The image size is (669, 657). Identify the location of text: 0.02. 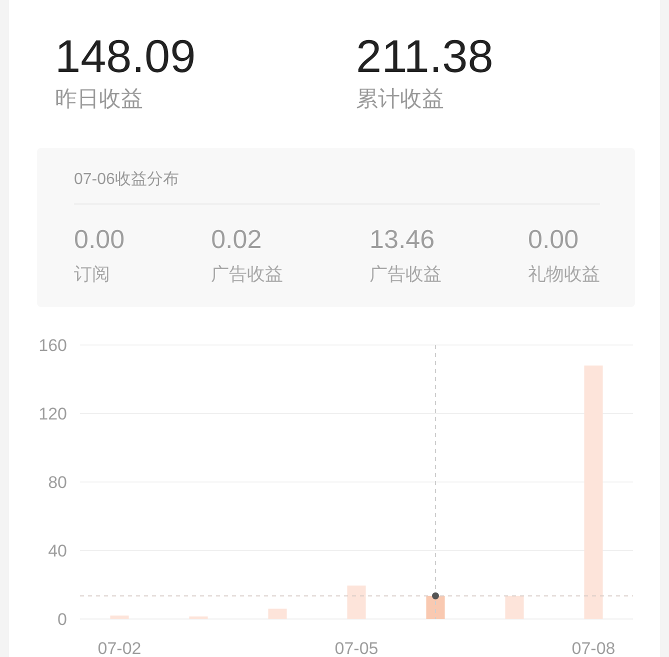
(236, 239).